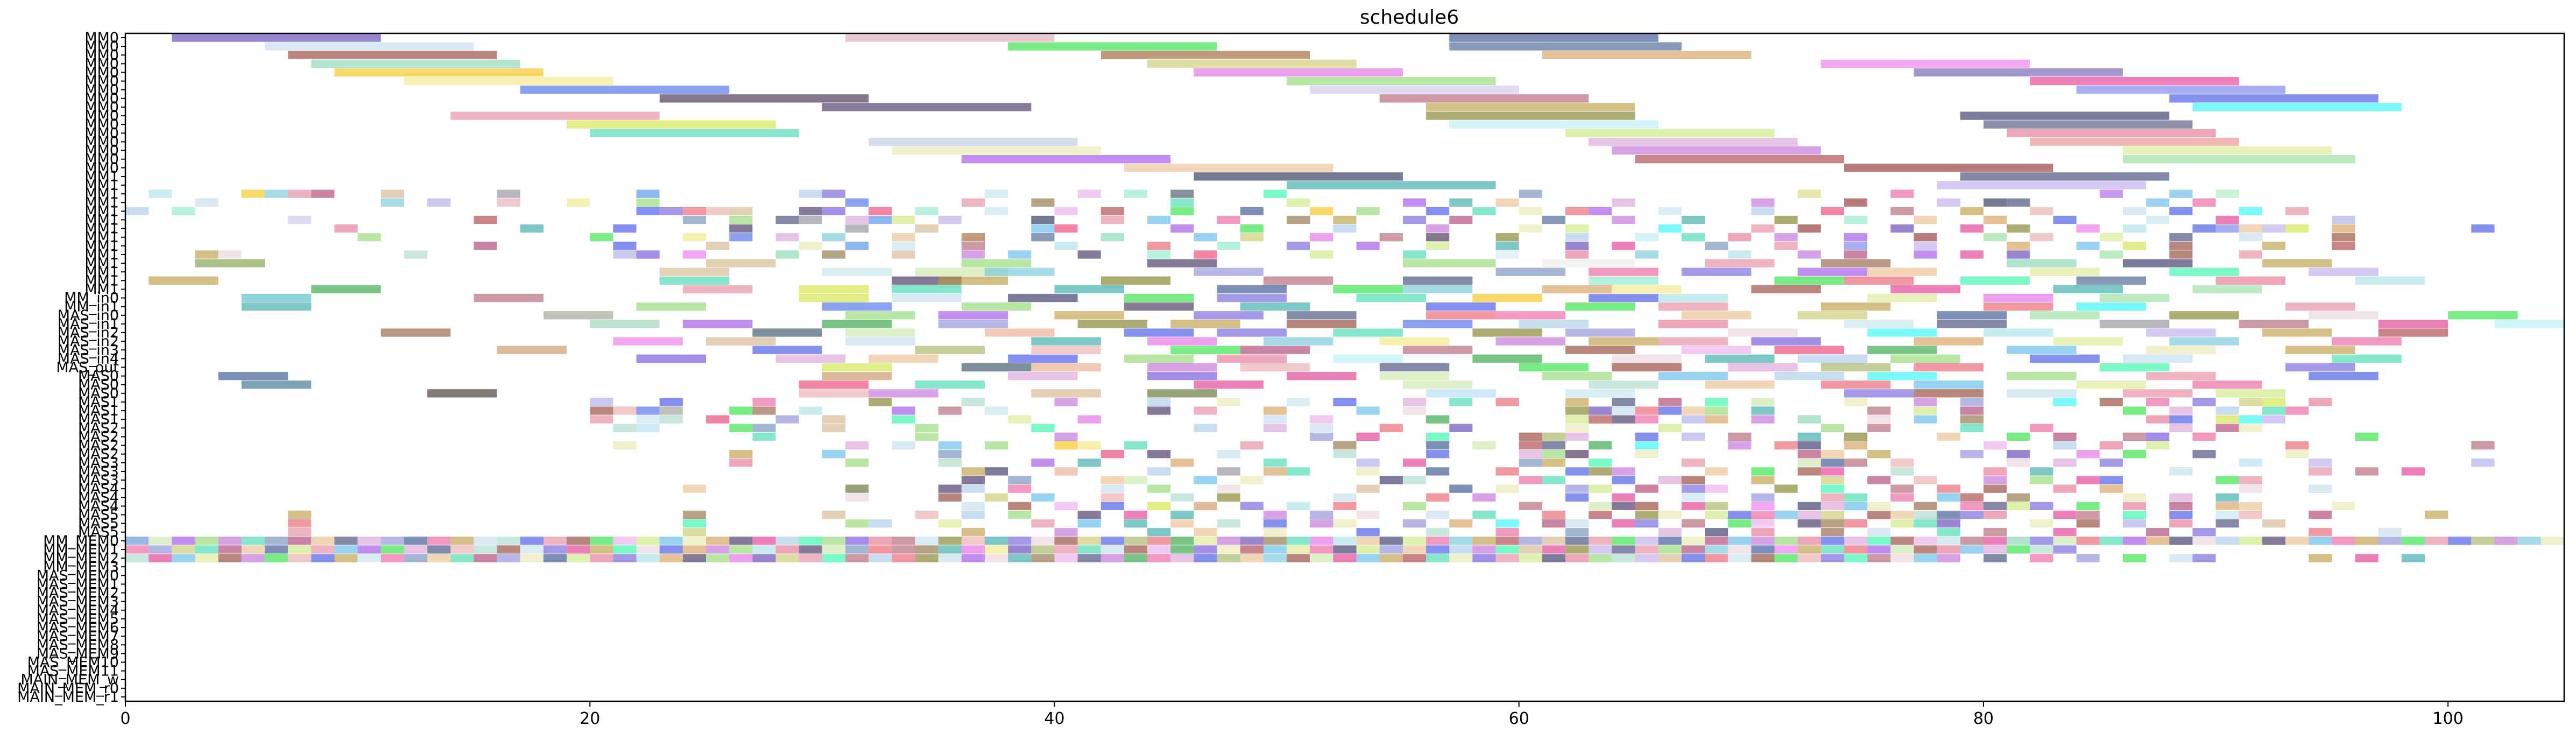 This screenshot has width=2576, height=733. I want to click on x-axis: 0 20 40 60 80 100, so click(1292, 714).